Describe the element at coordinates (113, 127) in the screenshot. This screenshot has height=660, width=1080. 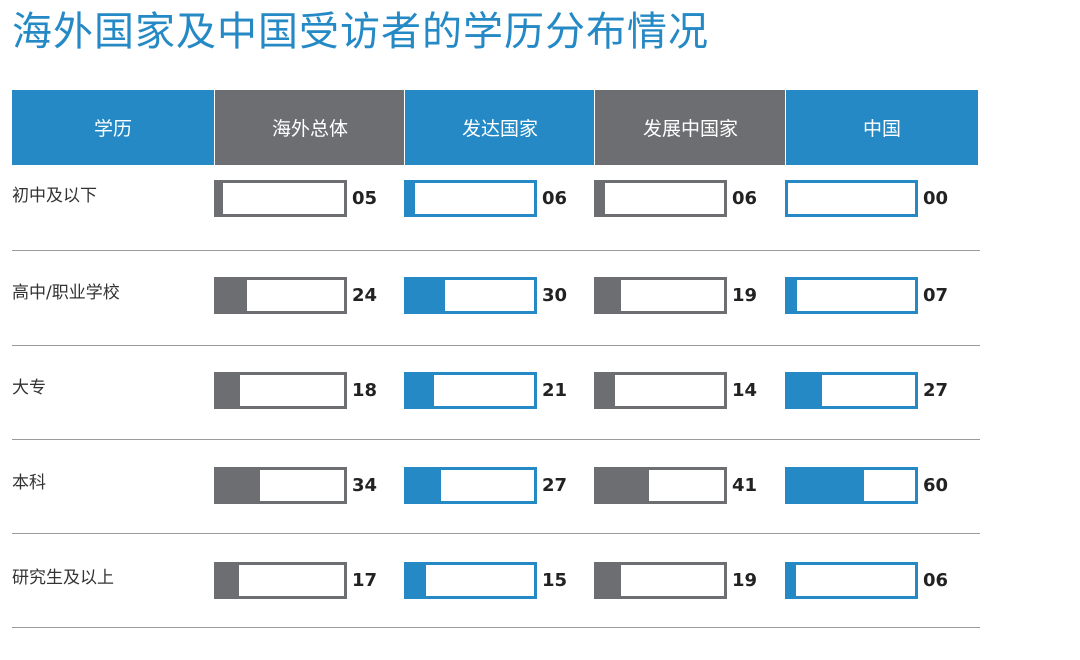
I see `header-cell-xueli: 学历` at that location.